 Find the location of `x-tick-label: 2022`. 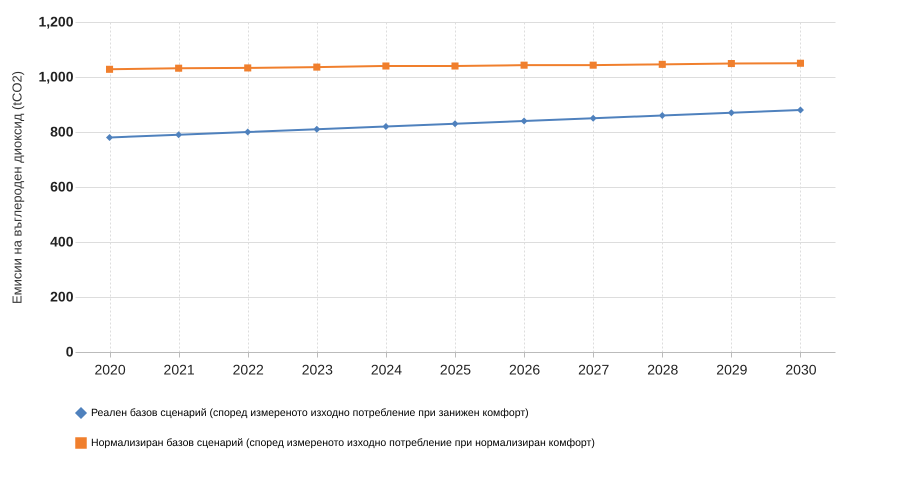

x-tick-label: 2022 is located at coordinates (248, 370).